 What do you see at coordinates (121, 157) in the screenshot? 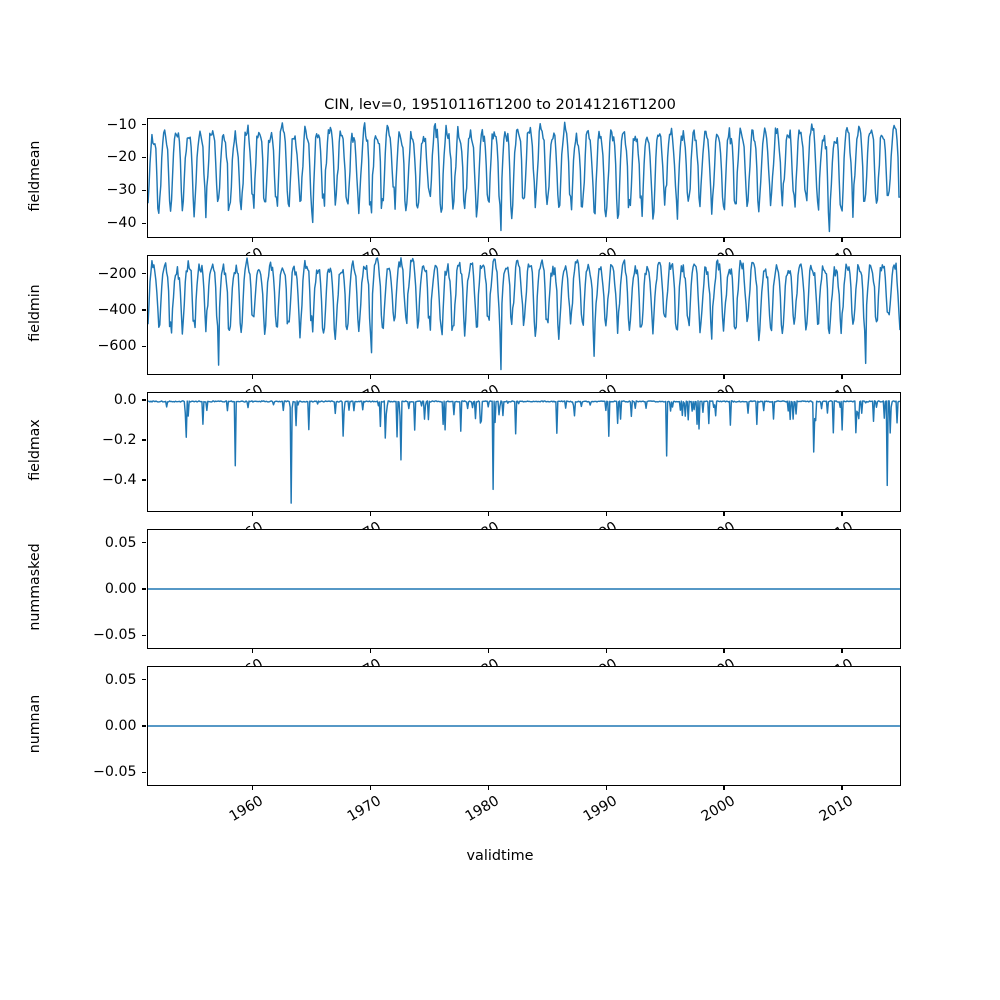
I see `y-tick-label: −20` at bounding box center [121, 157].